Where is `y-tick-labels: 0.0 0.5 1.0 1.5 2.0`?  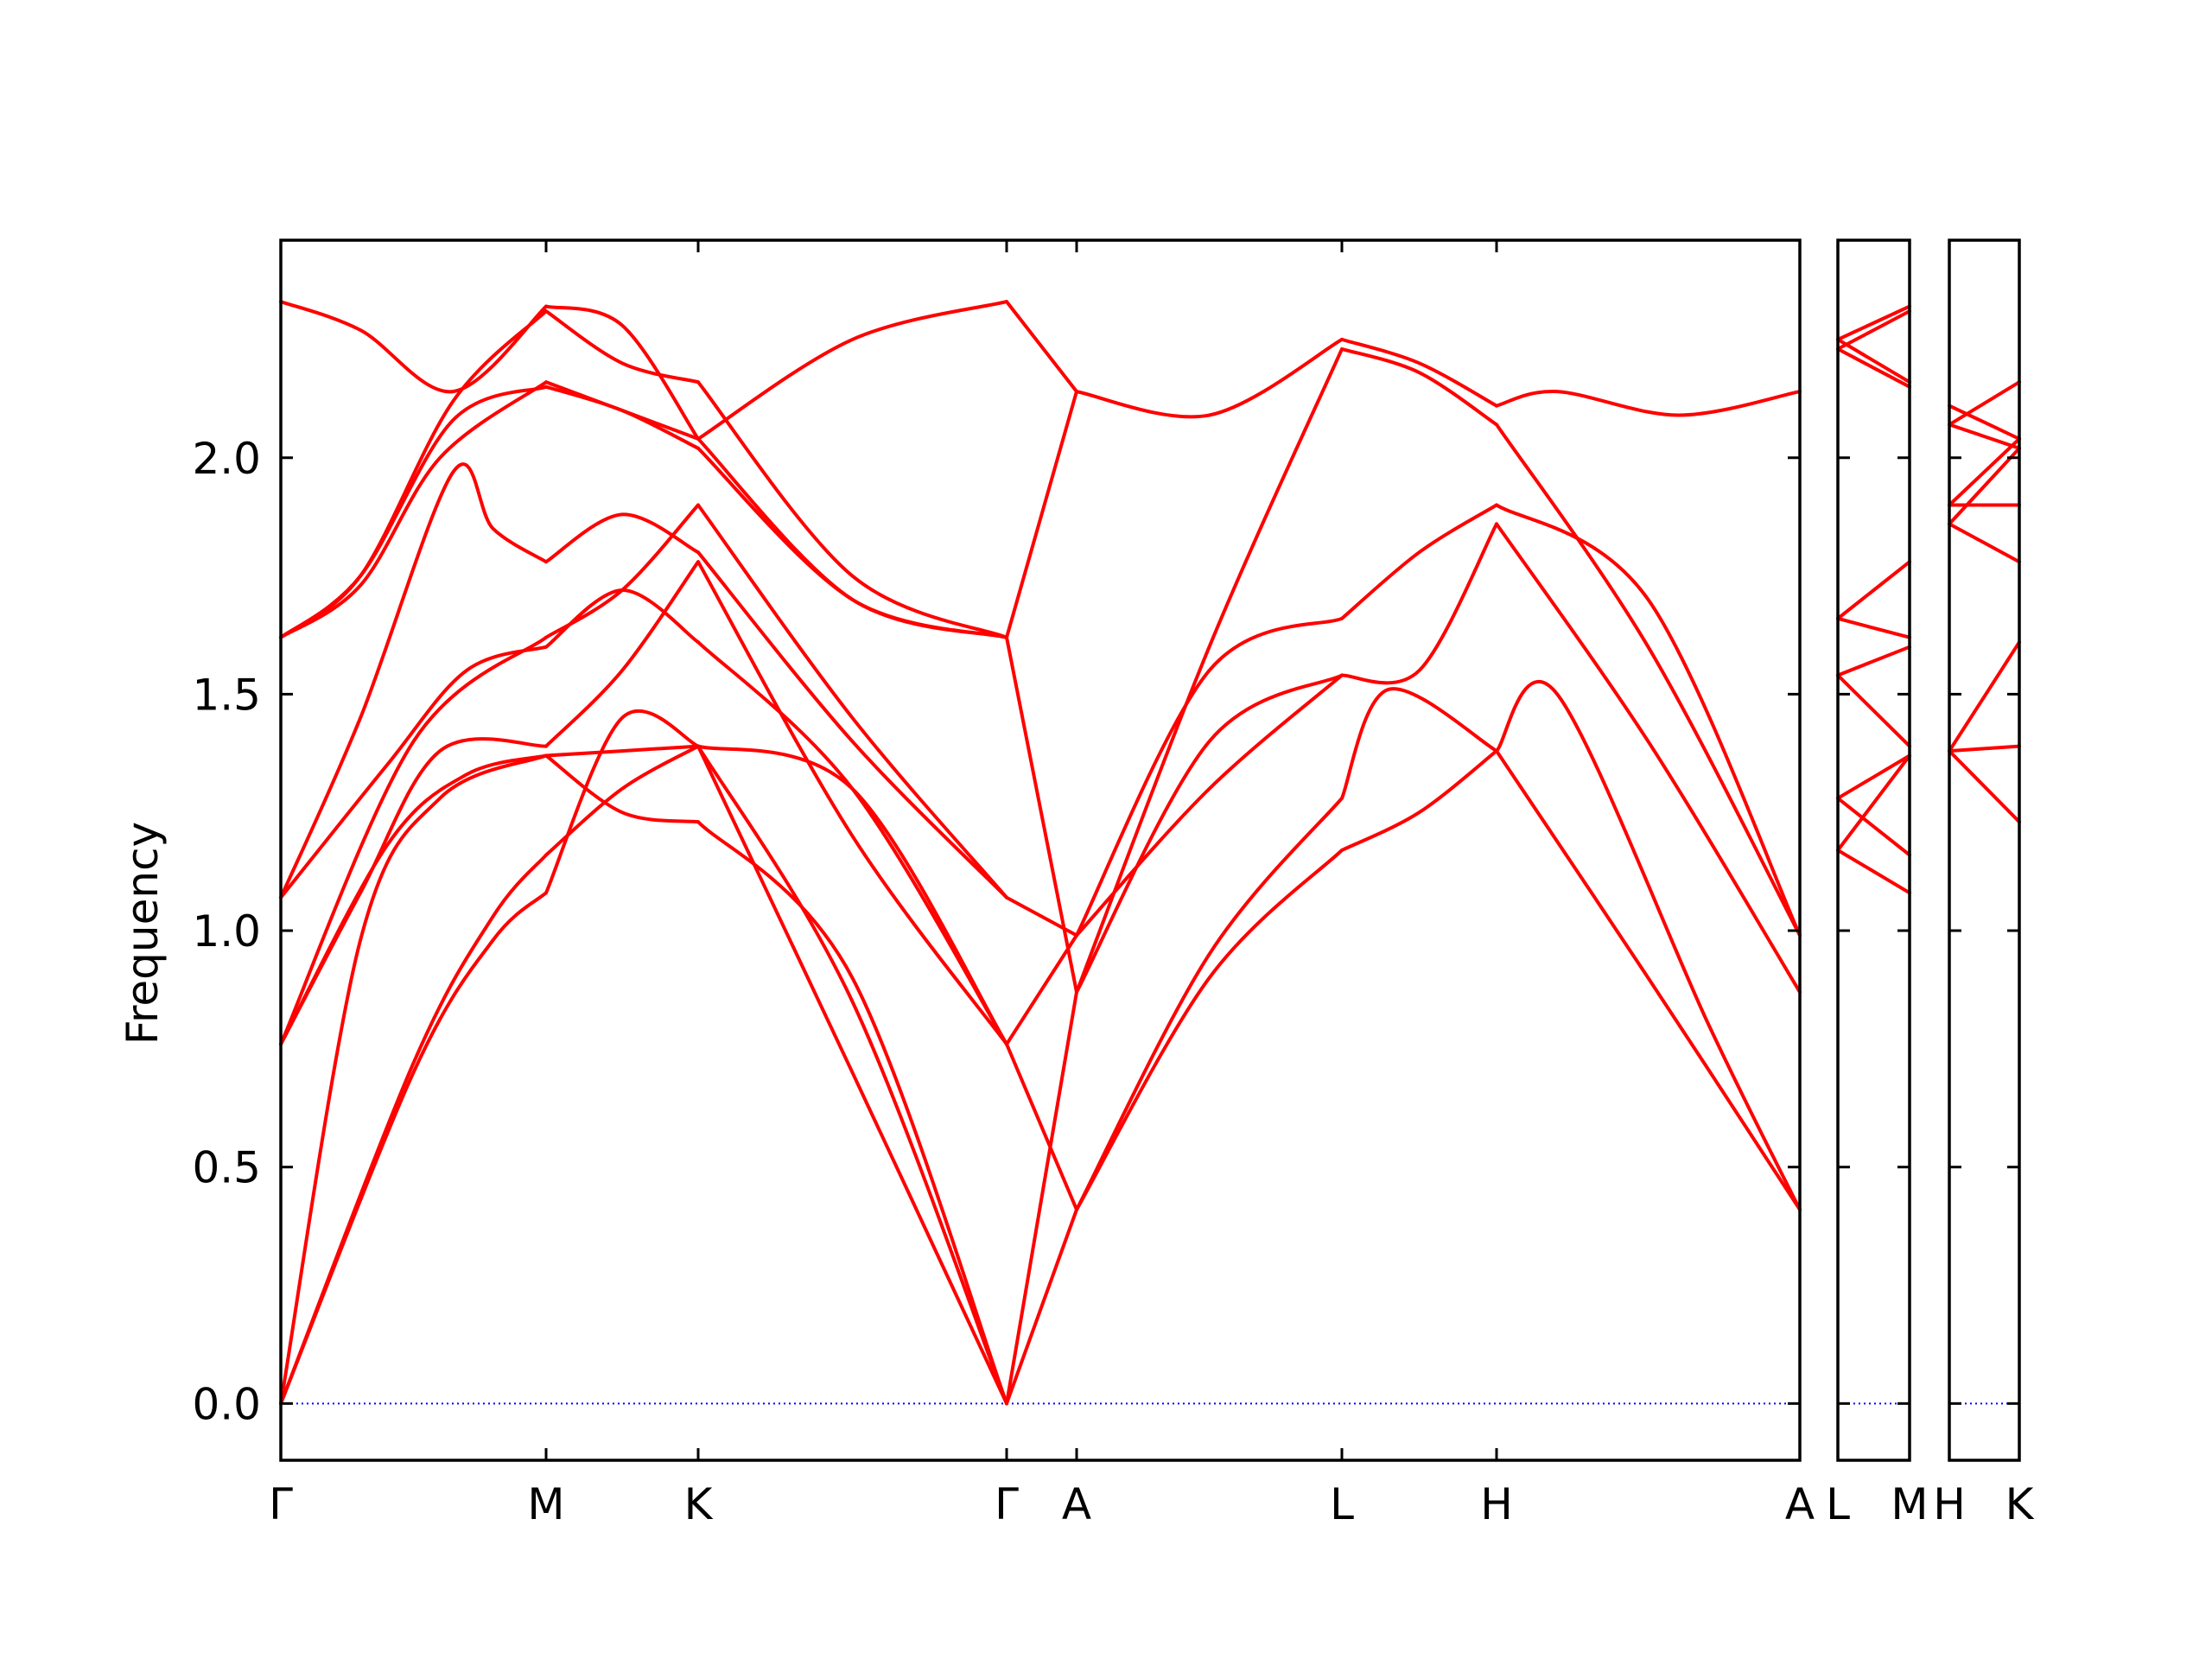 y-tick-labels: 0.0 0.5 1.0 1.5 2.0 is located at coordinates (226, 932).